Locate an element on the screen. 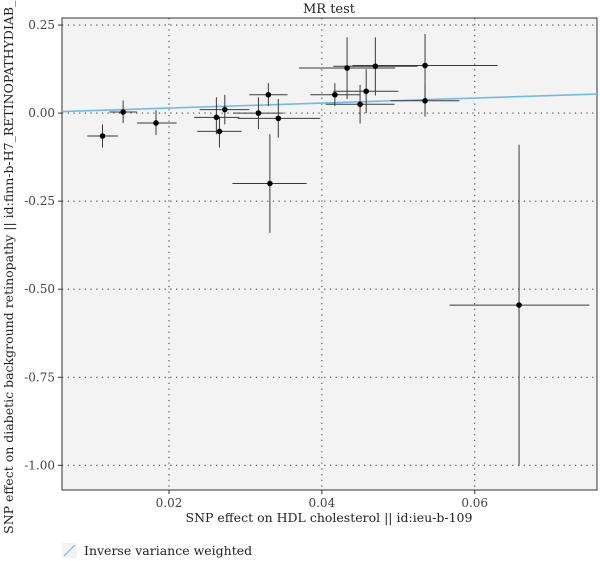 The image size is (600, 561). x-tick-label: 0.06 is located at coordinates (474, 503).